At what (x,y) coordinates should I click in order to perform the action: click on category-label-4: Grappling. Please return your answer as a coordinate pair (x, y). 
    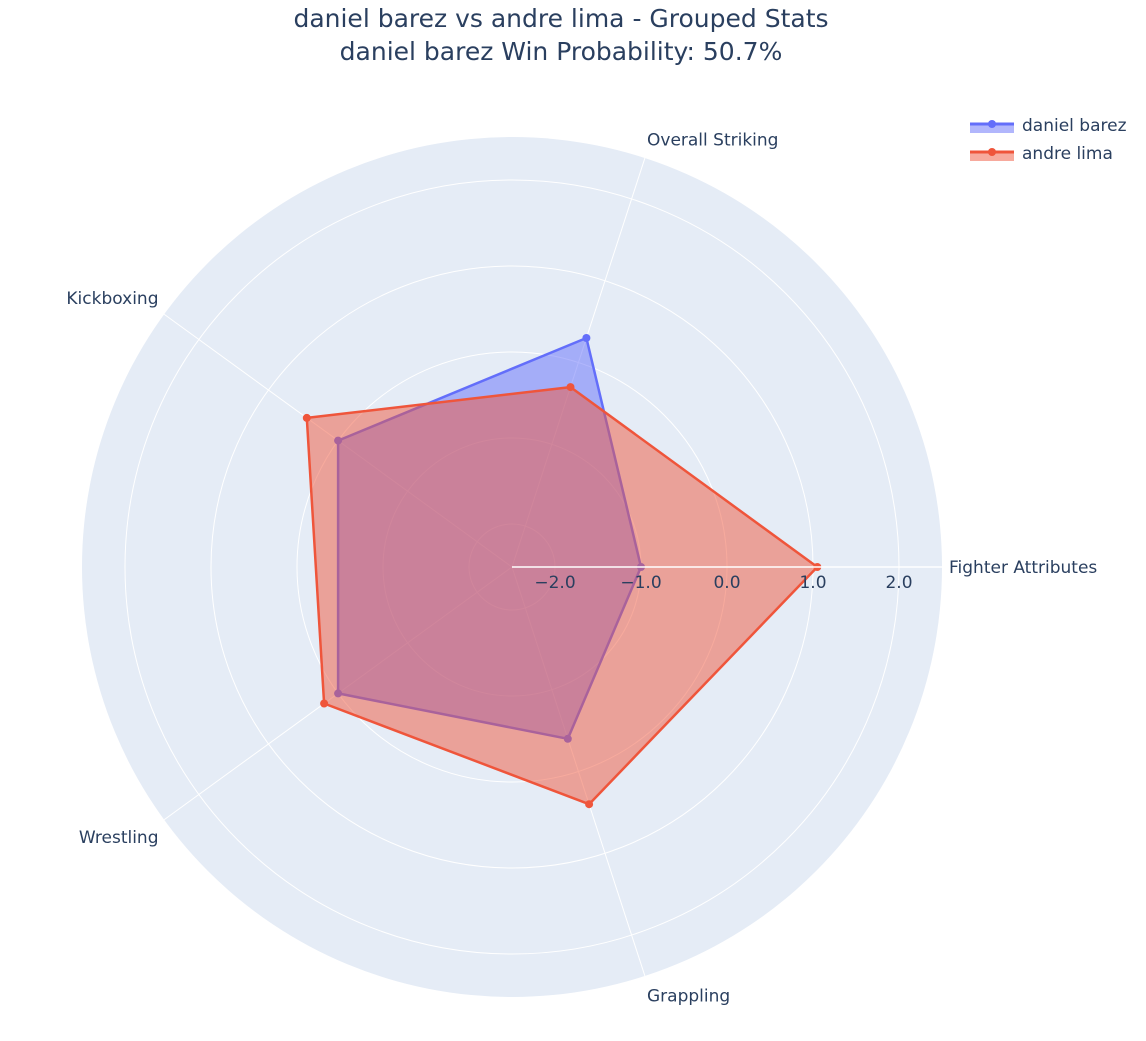
    Looking at the image, I should click on (688, 997).